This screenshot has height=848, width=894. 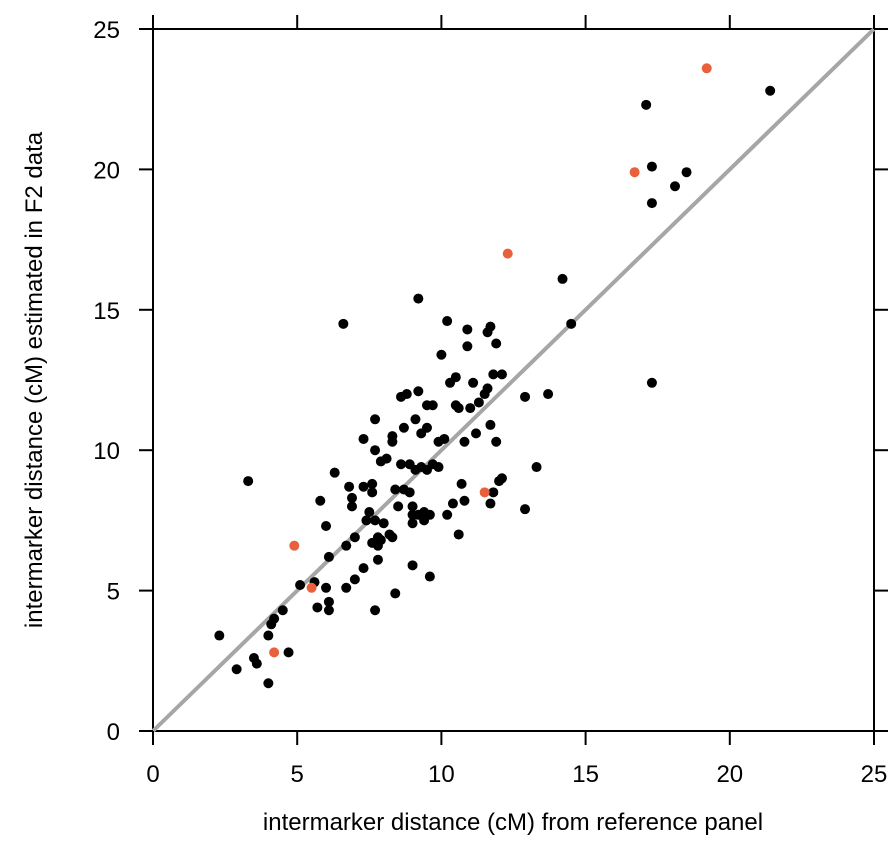 I want to click on x-tick-label-5: 25, so click(x=874, y=774).